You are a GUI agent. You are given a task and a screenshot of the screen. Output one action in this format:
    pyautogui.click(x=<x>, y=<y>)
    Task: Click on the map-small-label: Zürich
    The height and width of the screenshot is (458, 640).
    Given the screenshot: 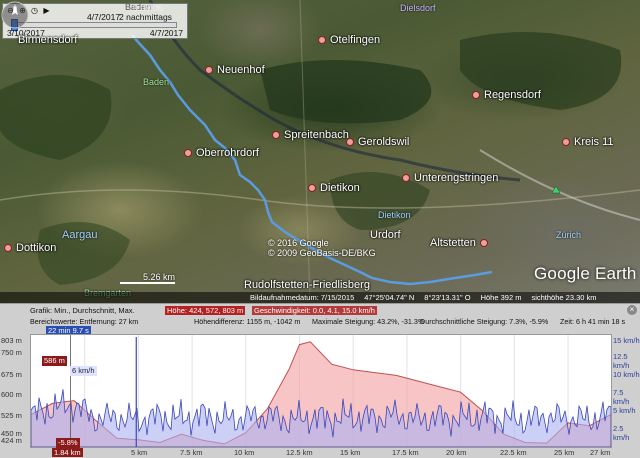 What is the action you would take?
    pyautogui.click(x=569, y=235)
    